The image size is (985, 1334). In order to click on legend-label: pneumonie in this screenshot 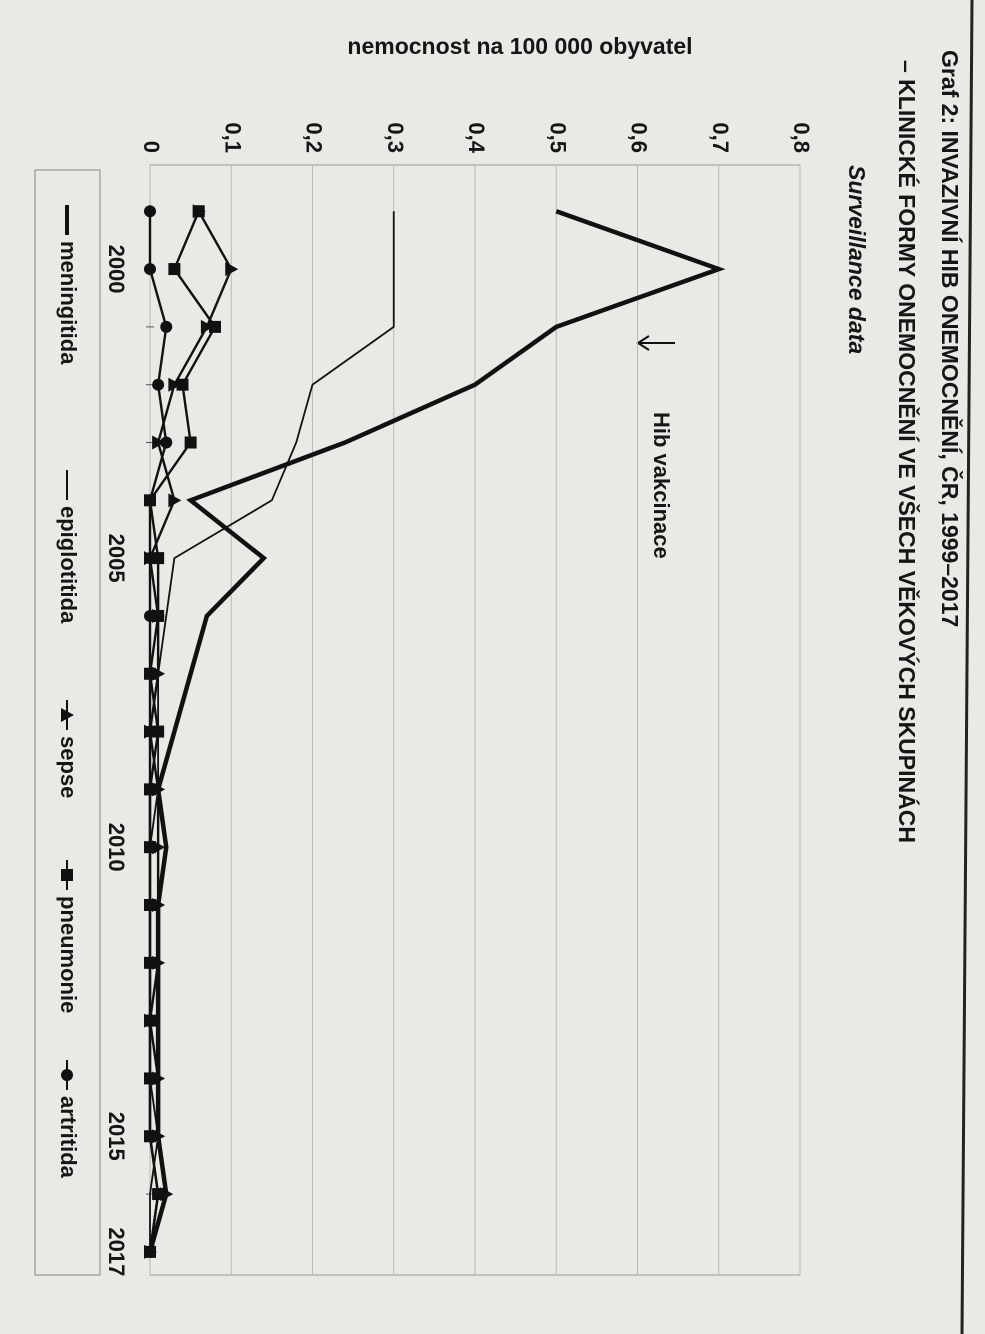, I will do `click(68, 954)`.